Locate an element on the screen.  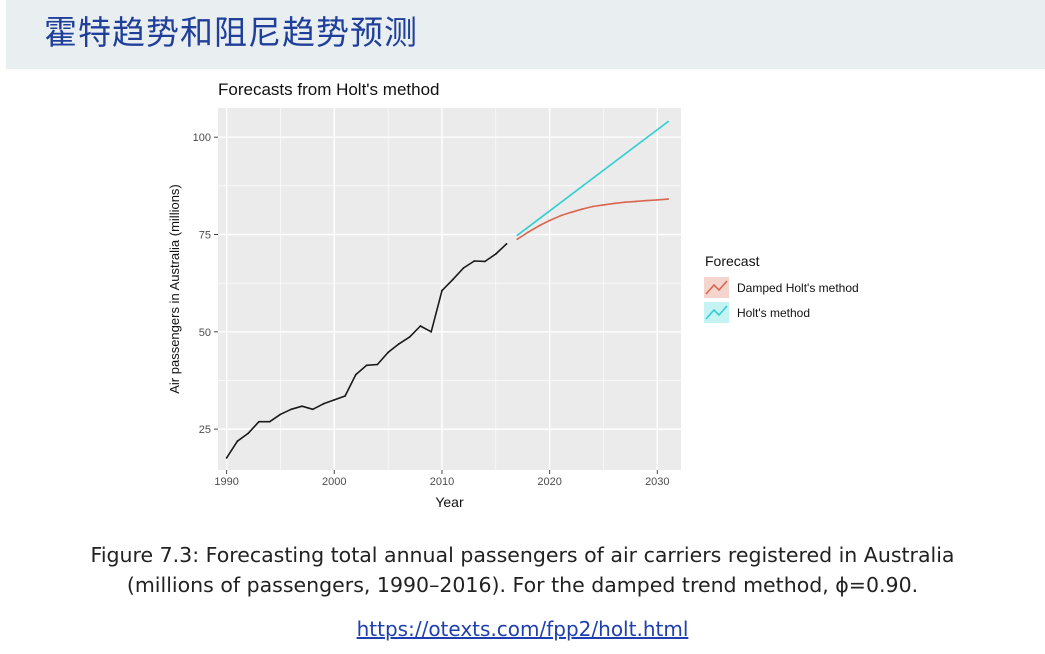
legend-label-holt: Holt's method is located at coordinates (773, 313).